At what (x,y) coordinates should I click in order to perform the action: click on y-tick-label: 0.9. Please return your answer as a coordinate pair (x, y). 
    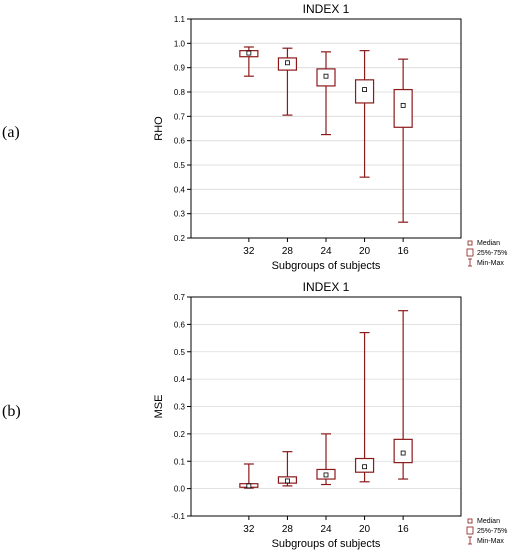
    Looking at the image, I should click on (180, 68).